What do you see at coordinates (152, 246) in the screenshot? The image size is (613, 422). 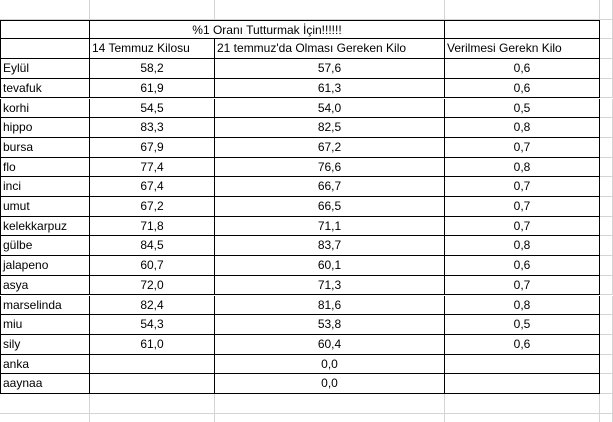 I see `cell-value: 84,5` at bounding box center [152, 246].